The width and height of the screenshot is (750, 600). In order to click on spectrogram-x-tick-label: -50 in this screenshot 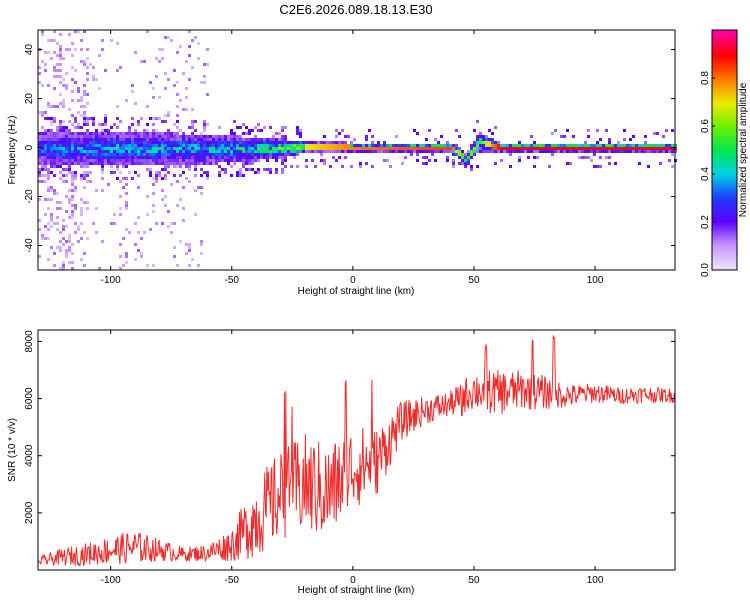, I will do `click(232, 280)`.